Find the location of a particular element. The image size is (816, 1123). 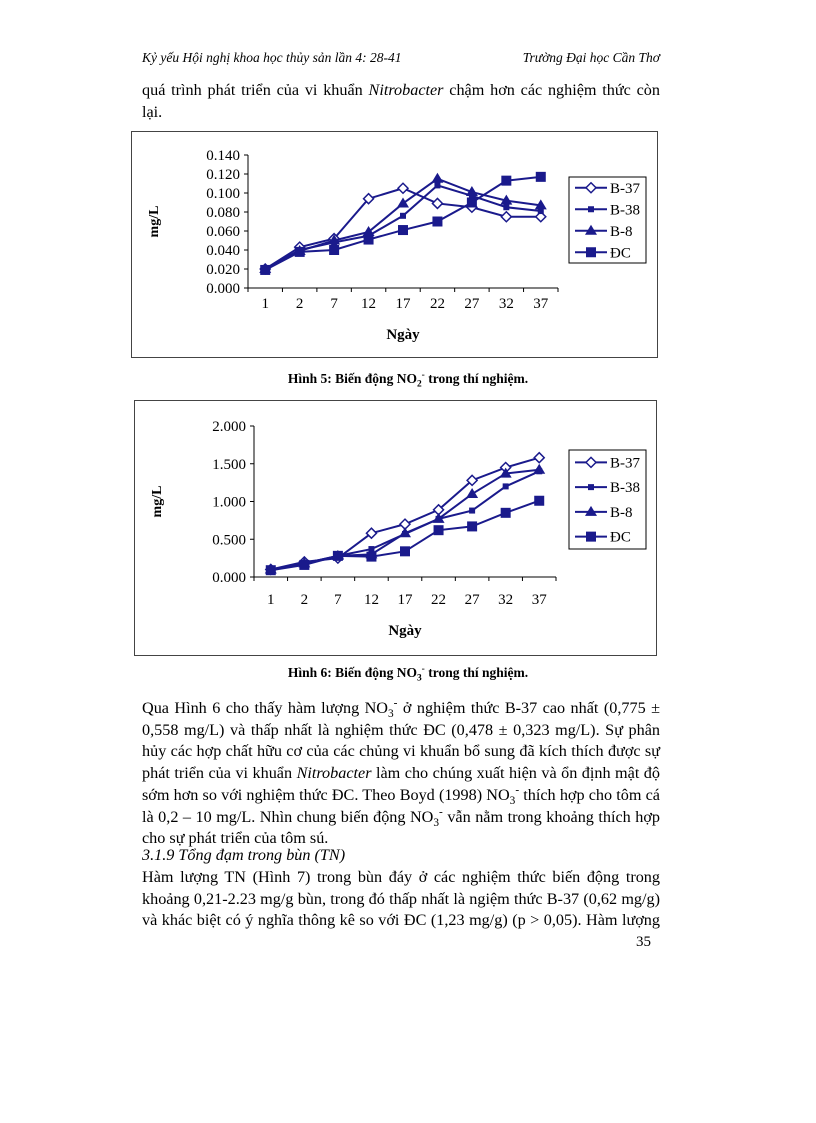

x-tick-label: 7 is located at coordinates (338, 600).